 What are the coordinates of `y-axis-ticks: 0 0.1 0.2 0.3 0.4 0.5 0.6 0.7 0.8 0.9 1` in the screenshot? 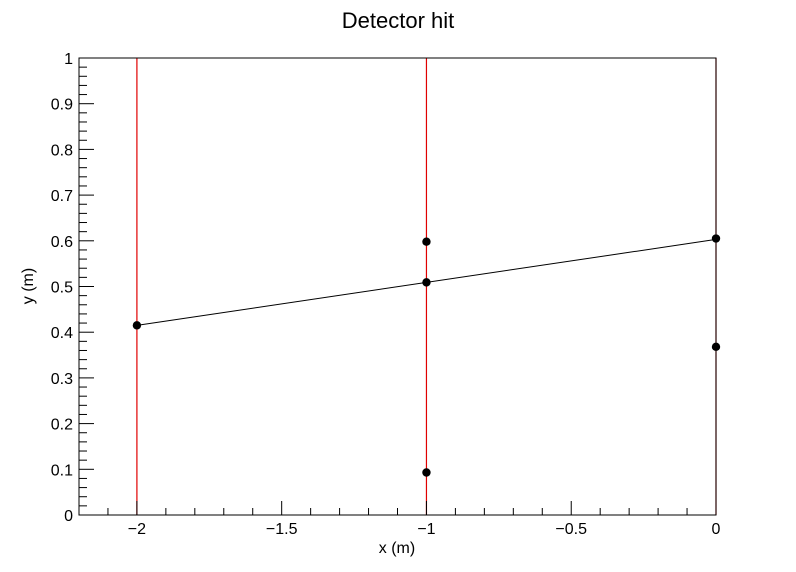 It's located at (72, 288).